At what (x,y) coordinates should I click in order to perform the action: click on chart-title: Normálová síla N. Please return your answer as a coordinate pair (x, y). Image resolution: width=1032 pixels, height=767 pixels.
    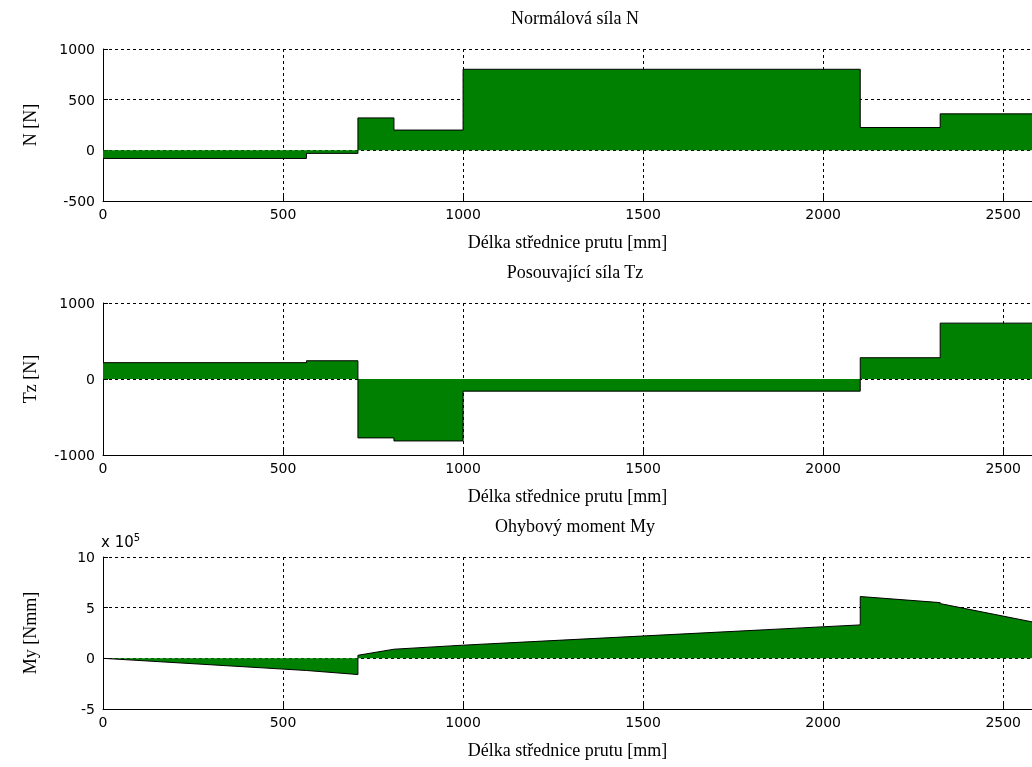
    Looking at the image, I should click on (575, 18).